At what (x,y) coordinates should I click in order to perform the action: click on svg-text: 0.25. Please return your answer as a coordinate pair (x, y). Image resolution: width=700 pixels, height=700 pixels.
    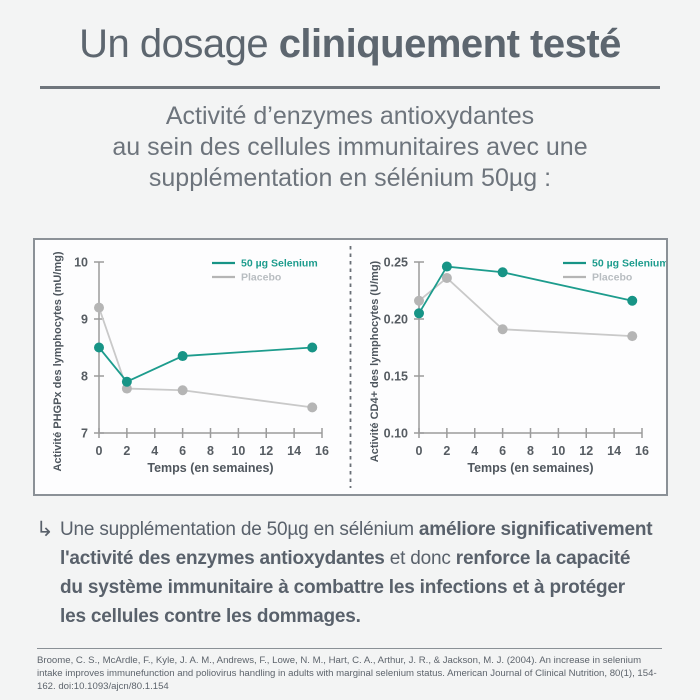
    Looking at the image, I should click on (396, 263).